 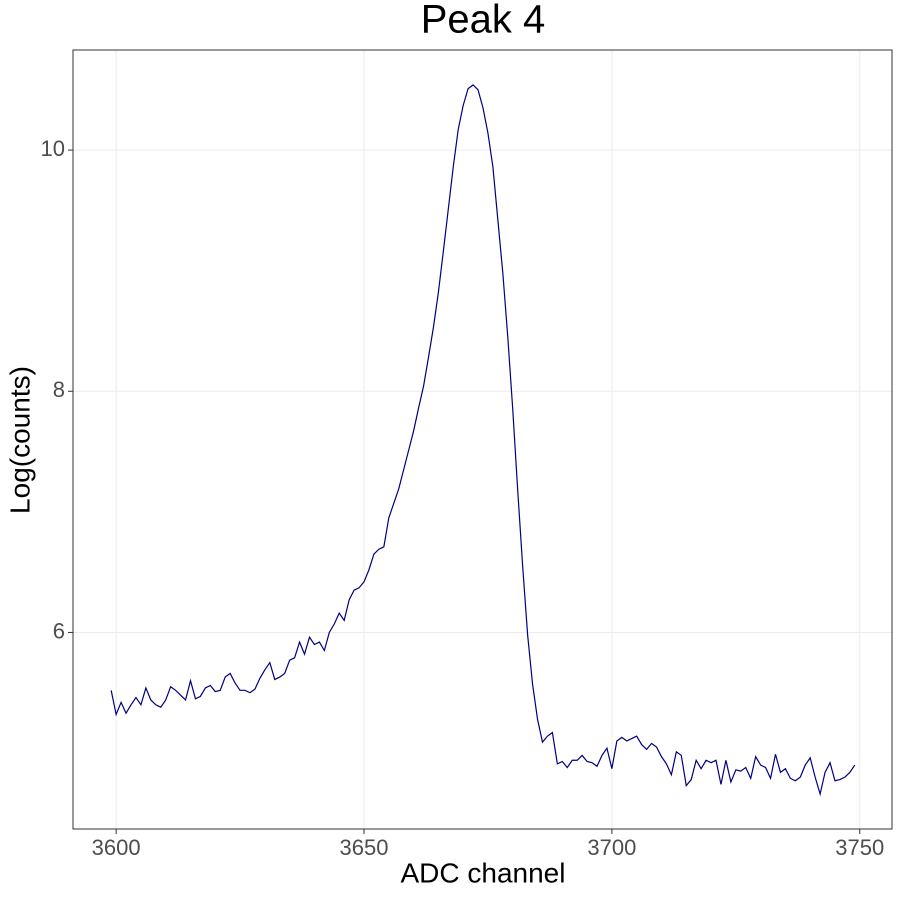 I want to click on x-tick-label: 3700, so click(x=611, y=847).